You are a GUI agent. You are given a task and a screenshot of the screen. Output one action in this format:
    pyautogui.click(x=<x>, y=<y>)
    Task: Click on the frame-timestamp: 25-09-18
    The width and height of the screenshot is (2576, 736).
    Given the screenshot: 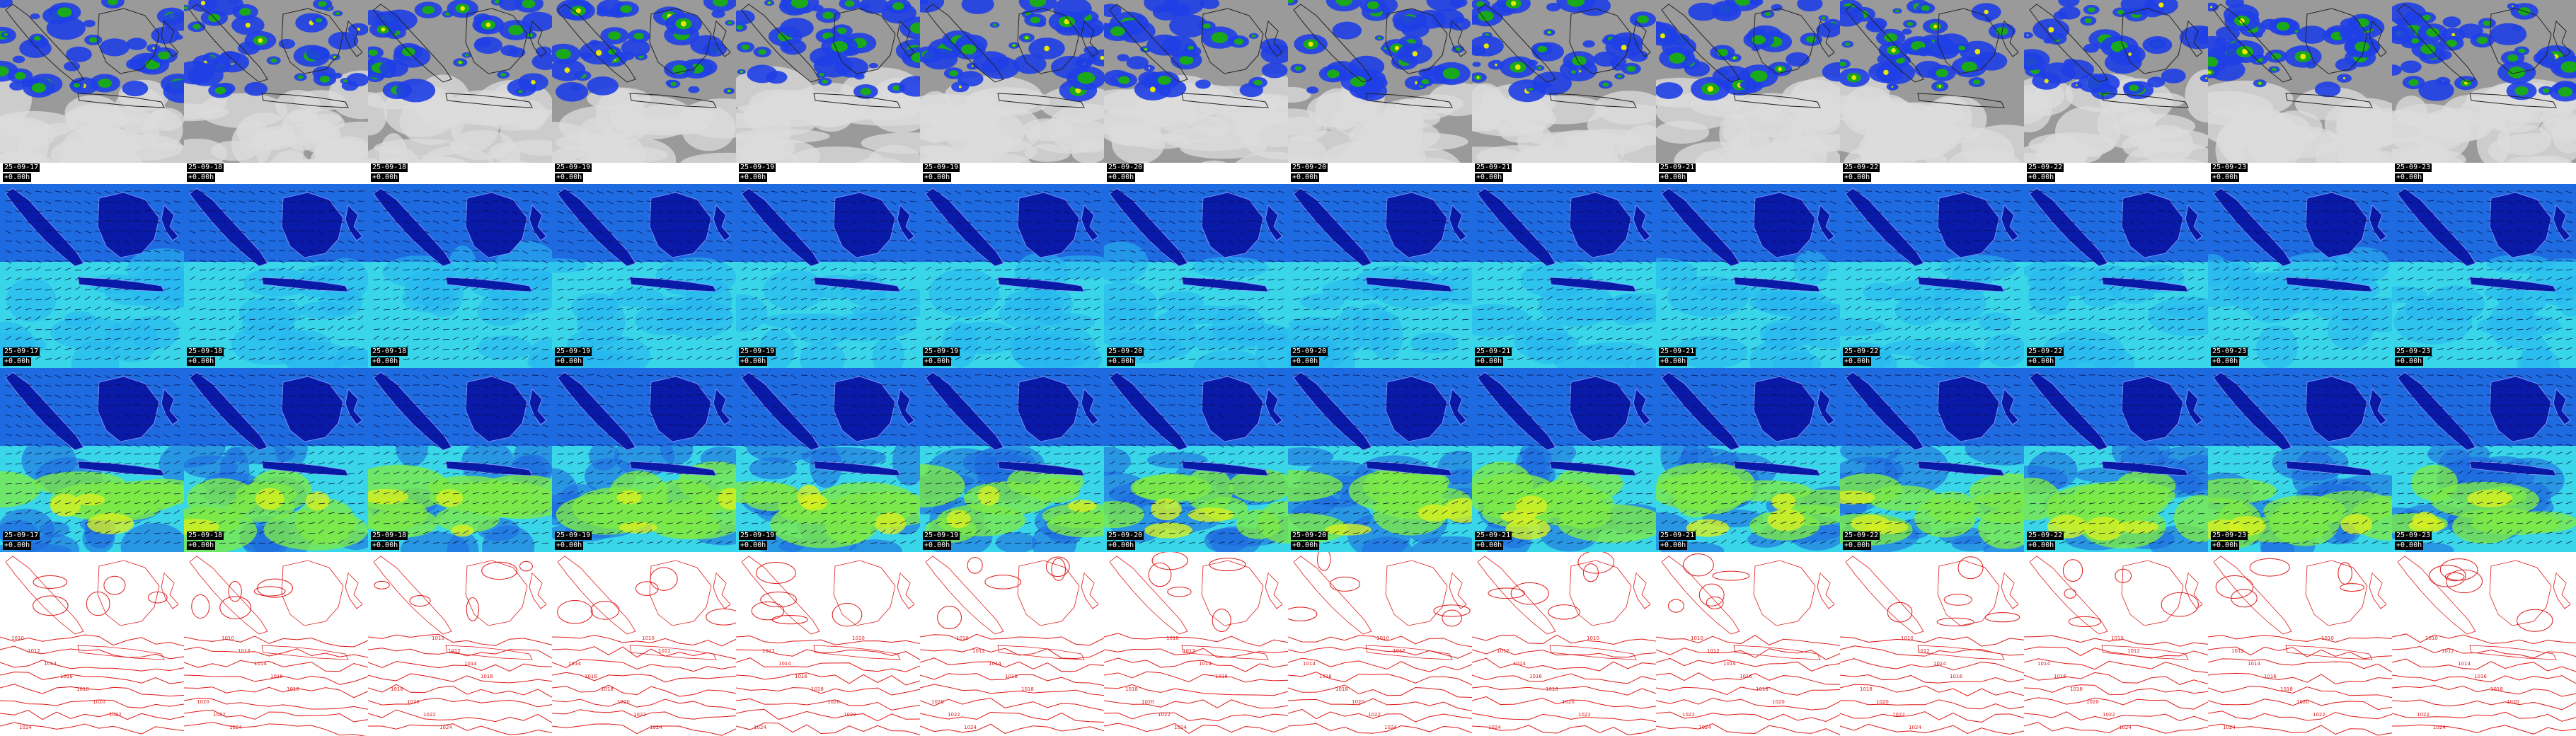 What is the action you would take?
    pyautogui.click(x=205, y=352)
    